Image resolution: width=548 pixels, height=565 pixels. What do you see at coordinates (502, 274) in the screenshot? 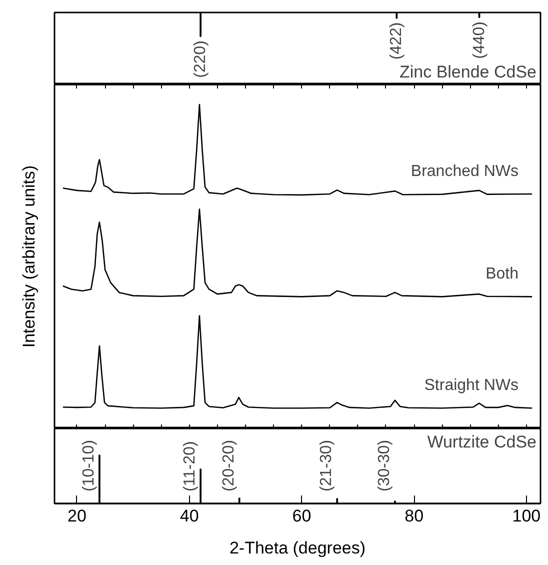
I see `series-label: Both` at bounding box center [502, 274].